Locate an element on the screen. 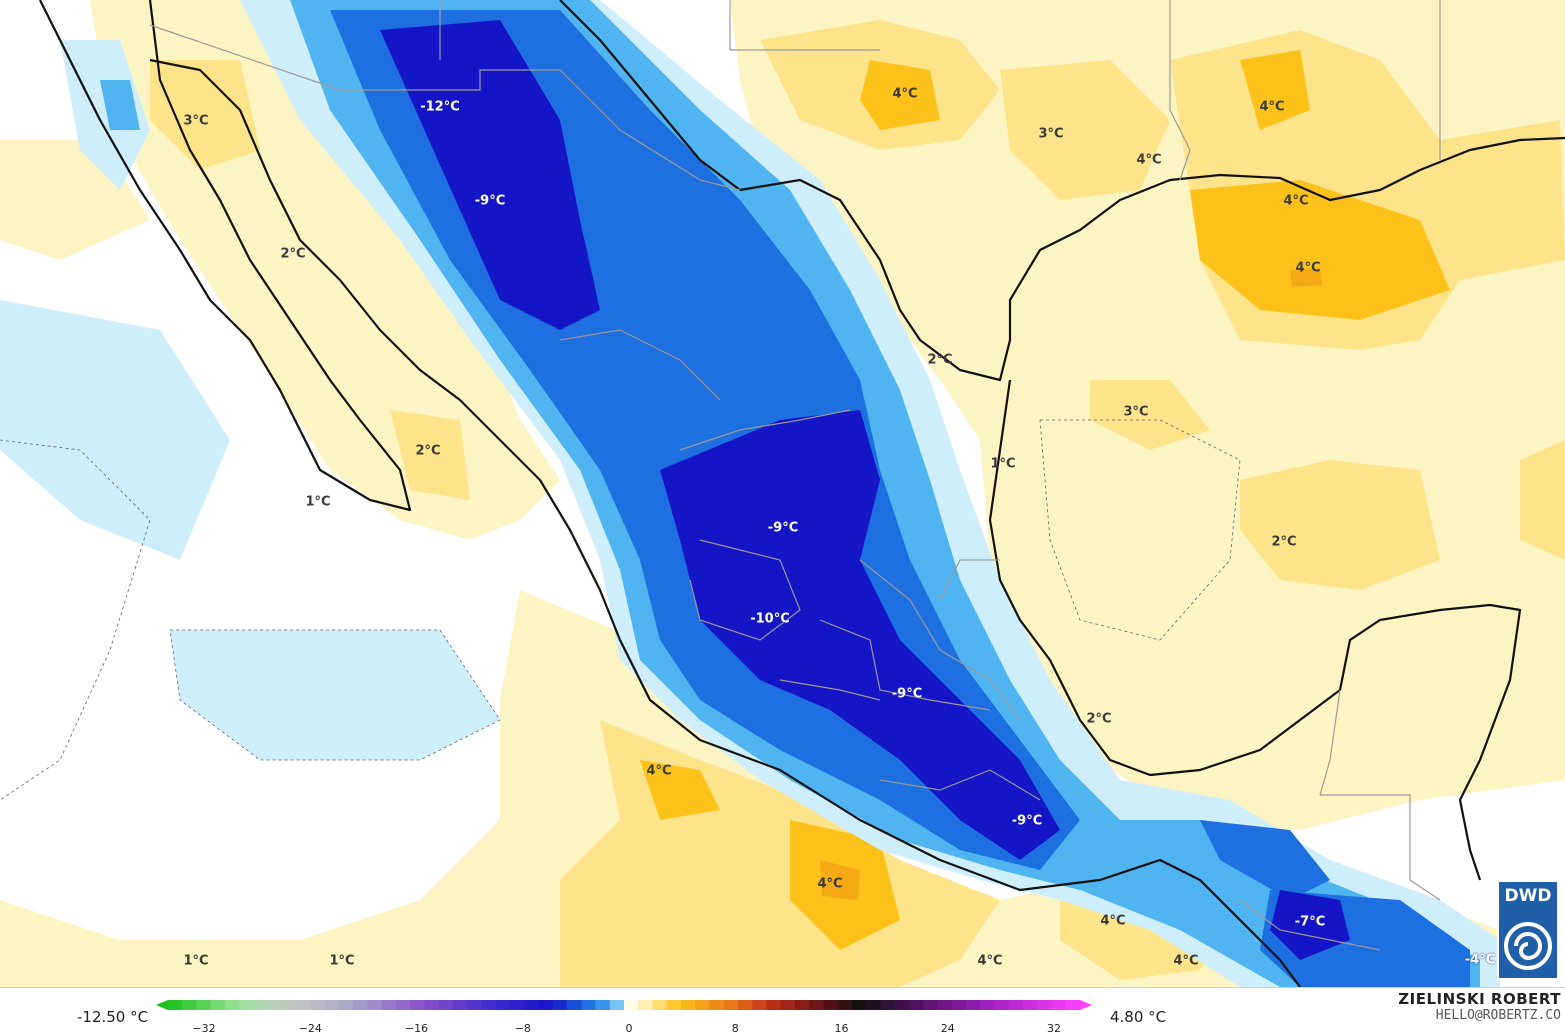 The width and height of the screenshot is (1565, 1036). temp-label: -4°C is located at coordinates (1480, 960).